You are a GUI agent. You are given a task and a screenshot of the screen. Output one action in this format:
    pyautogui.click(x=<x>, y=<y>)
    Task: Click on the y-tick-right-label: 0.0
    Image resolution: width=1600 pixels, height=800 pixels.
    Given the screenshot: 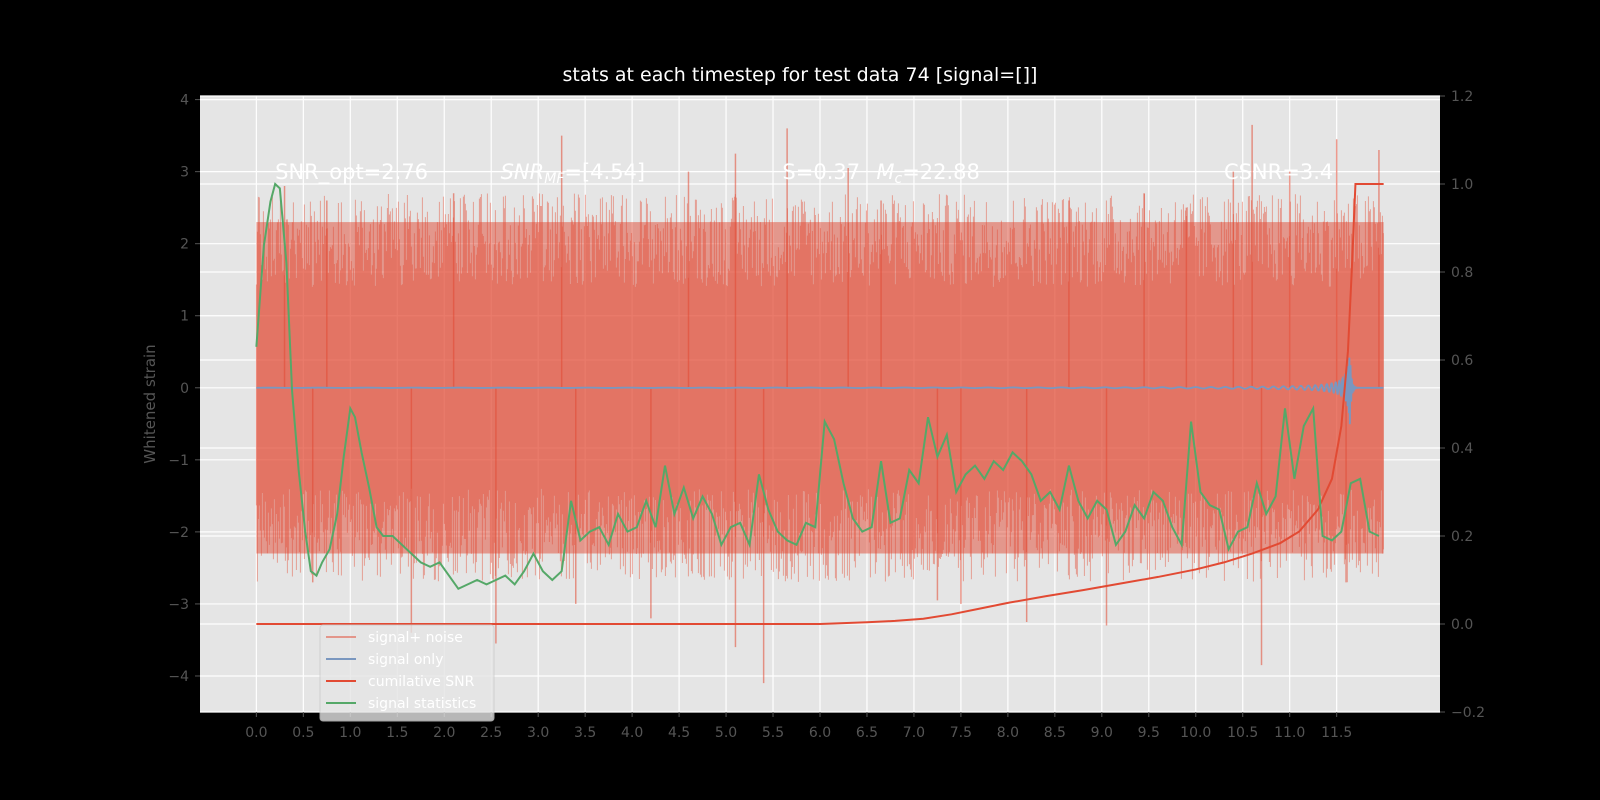 What is the action you would take?
    pyautogui.click(x=1462, y=625)
    